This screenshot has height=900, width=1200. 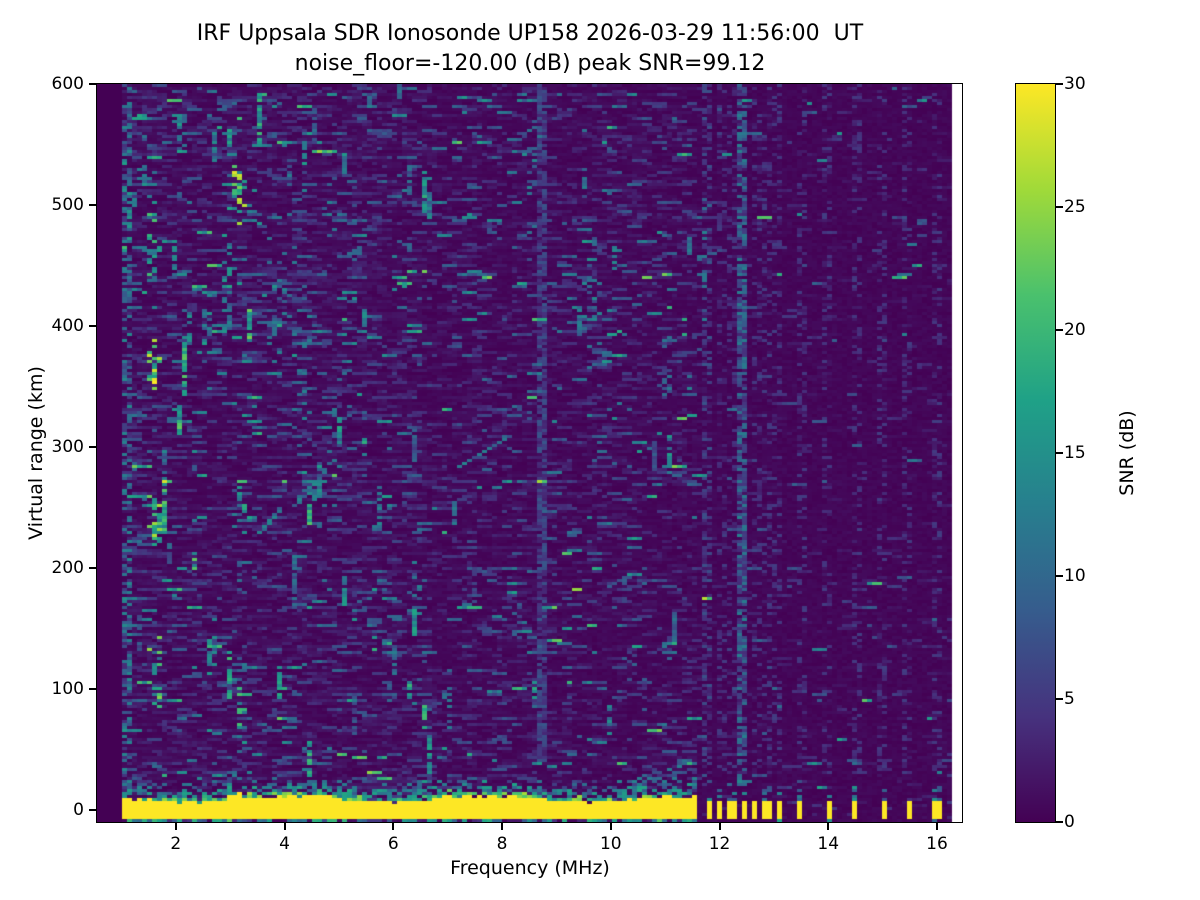 What do you see at coordinates (67, 325) in the screenshot?
I see `y-tick-label: 400` at bounding box center [67, 325].